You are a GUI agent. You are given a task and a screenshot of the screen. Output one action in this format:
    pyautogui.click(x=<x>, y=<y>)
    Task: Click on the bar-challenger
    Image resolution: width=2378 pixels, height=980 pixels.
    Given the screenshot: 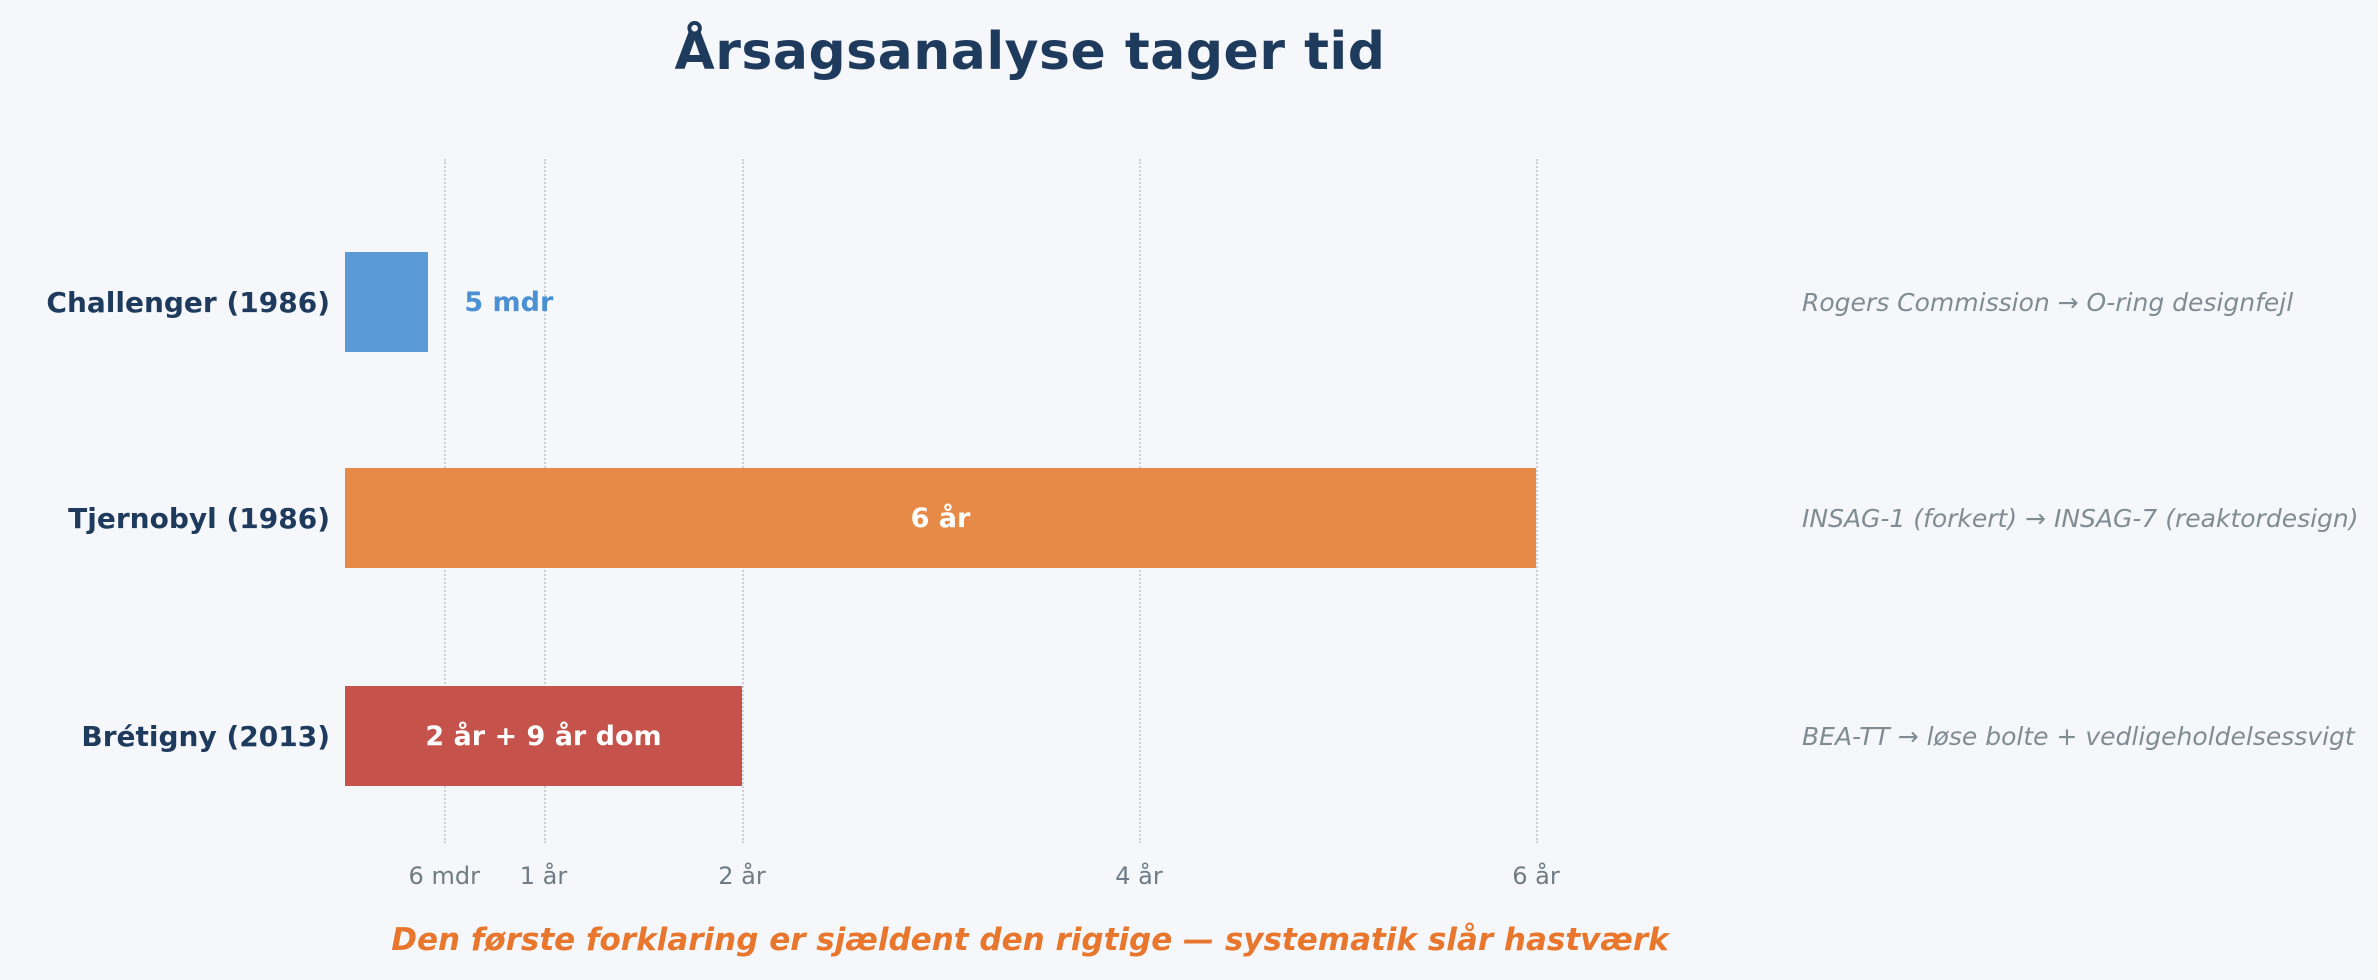 What is the action you would take?
    pyautogui.click(x=387, y=302)
    